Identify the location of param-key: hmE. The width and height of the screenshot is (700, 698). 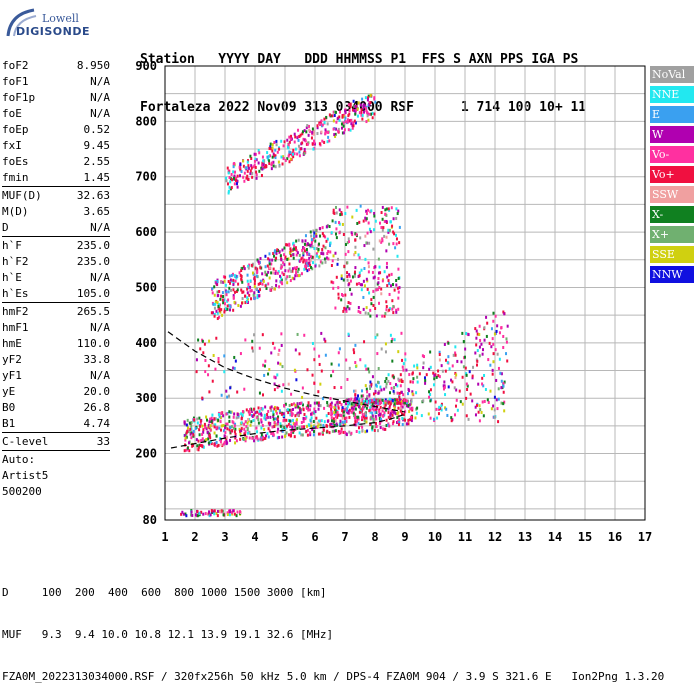
(12, 343).